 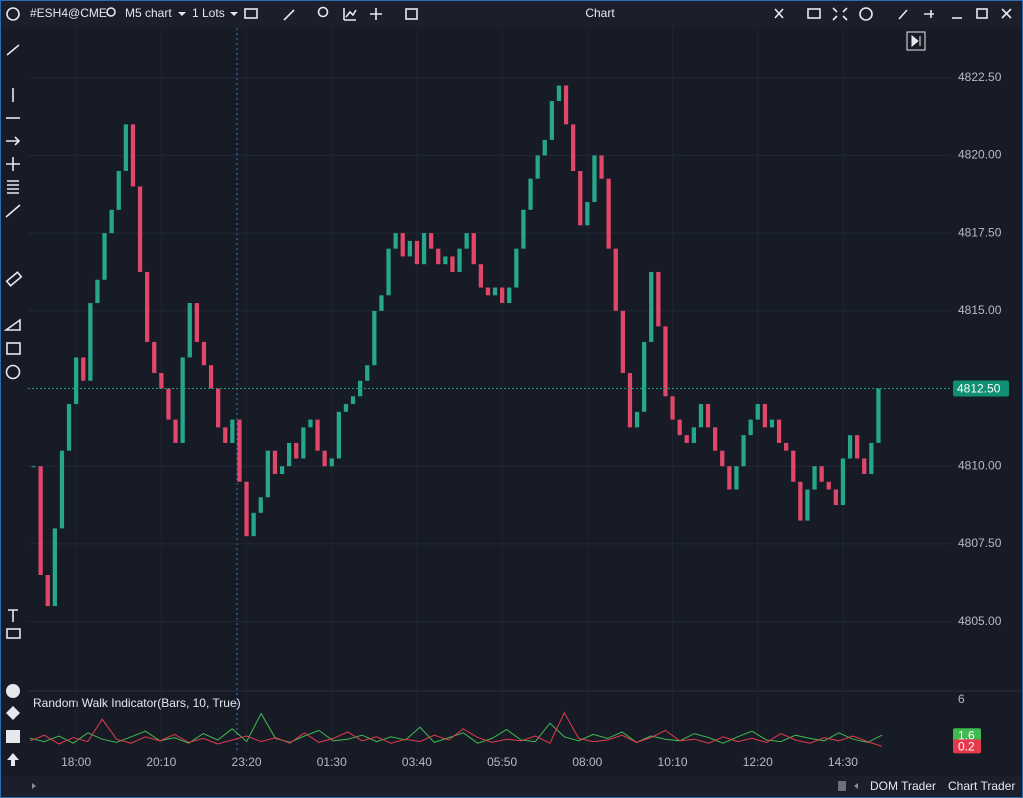 I want to click on dom-trader-tab: DOM Trader, so click(x=903, y=786).